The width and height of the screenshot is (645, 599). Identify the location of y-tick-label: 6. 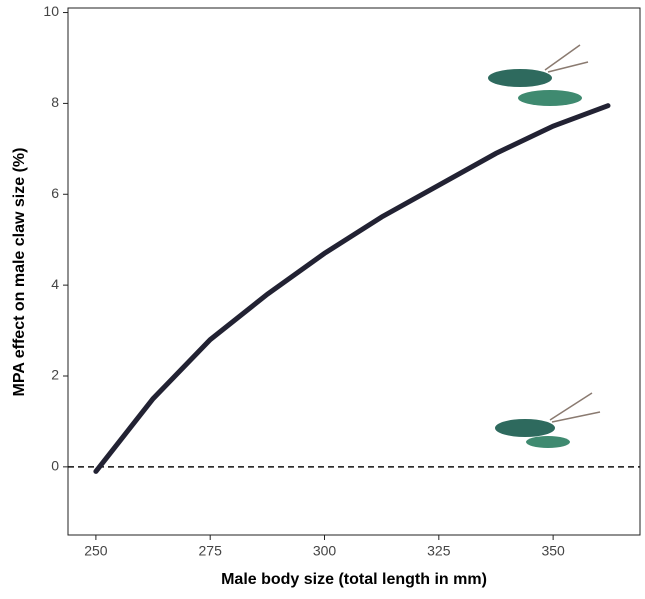
(55, 193).